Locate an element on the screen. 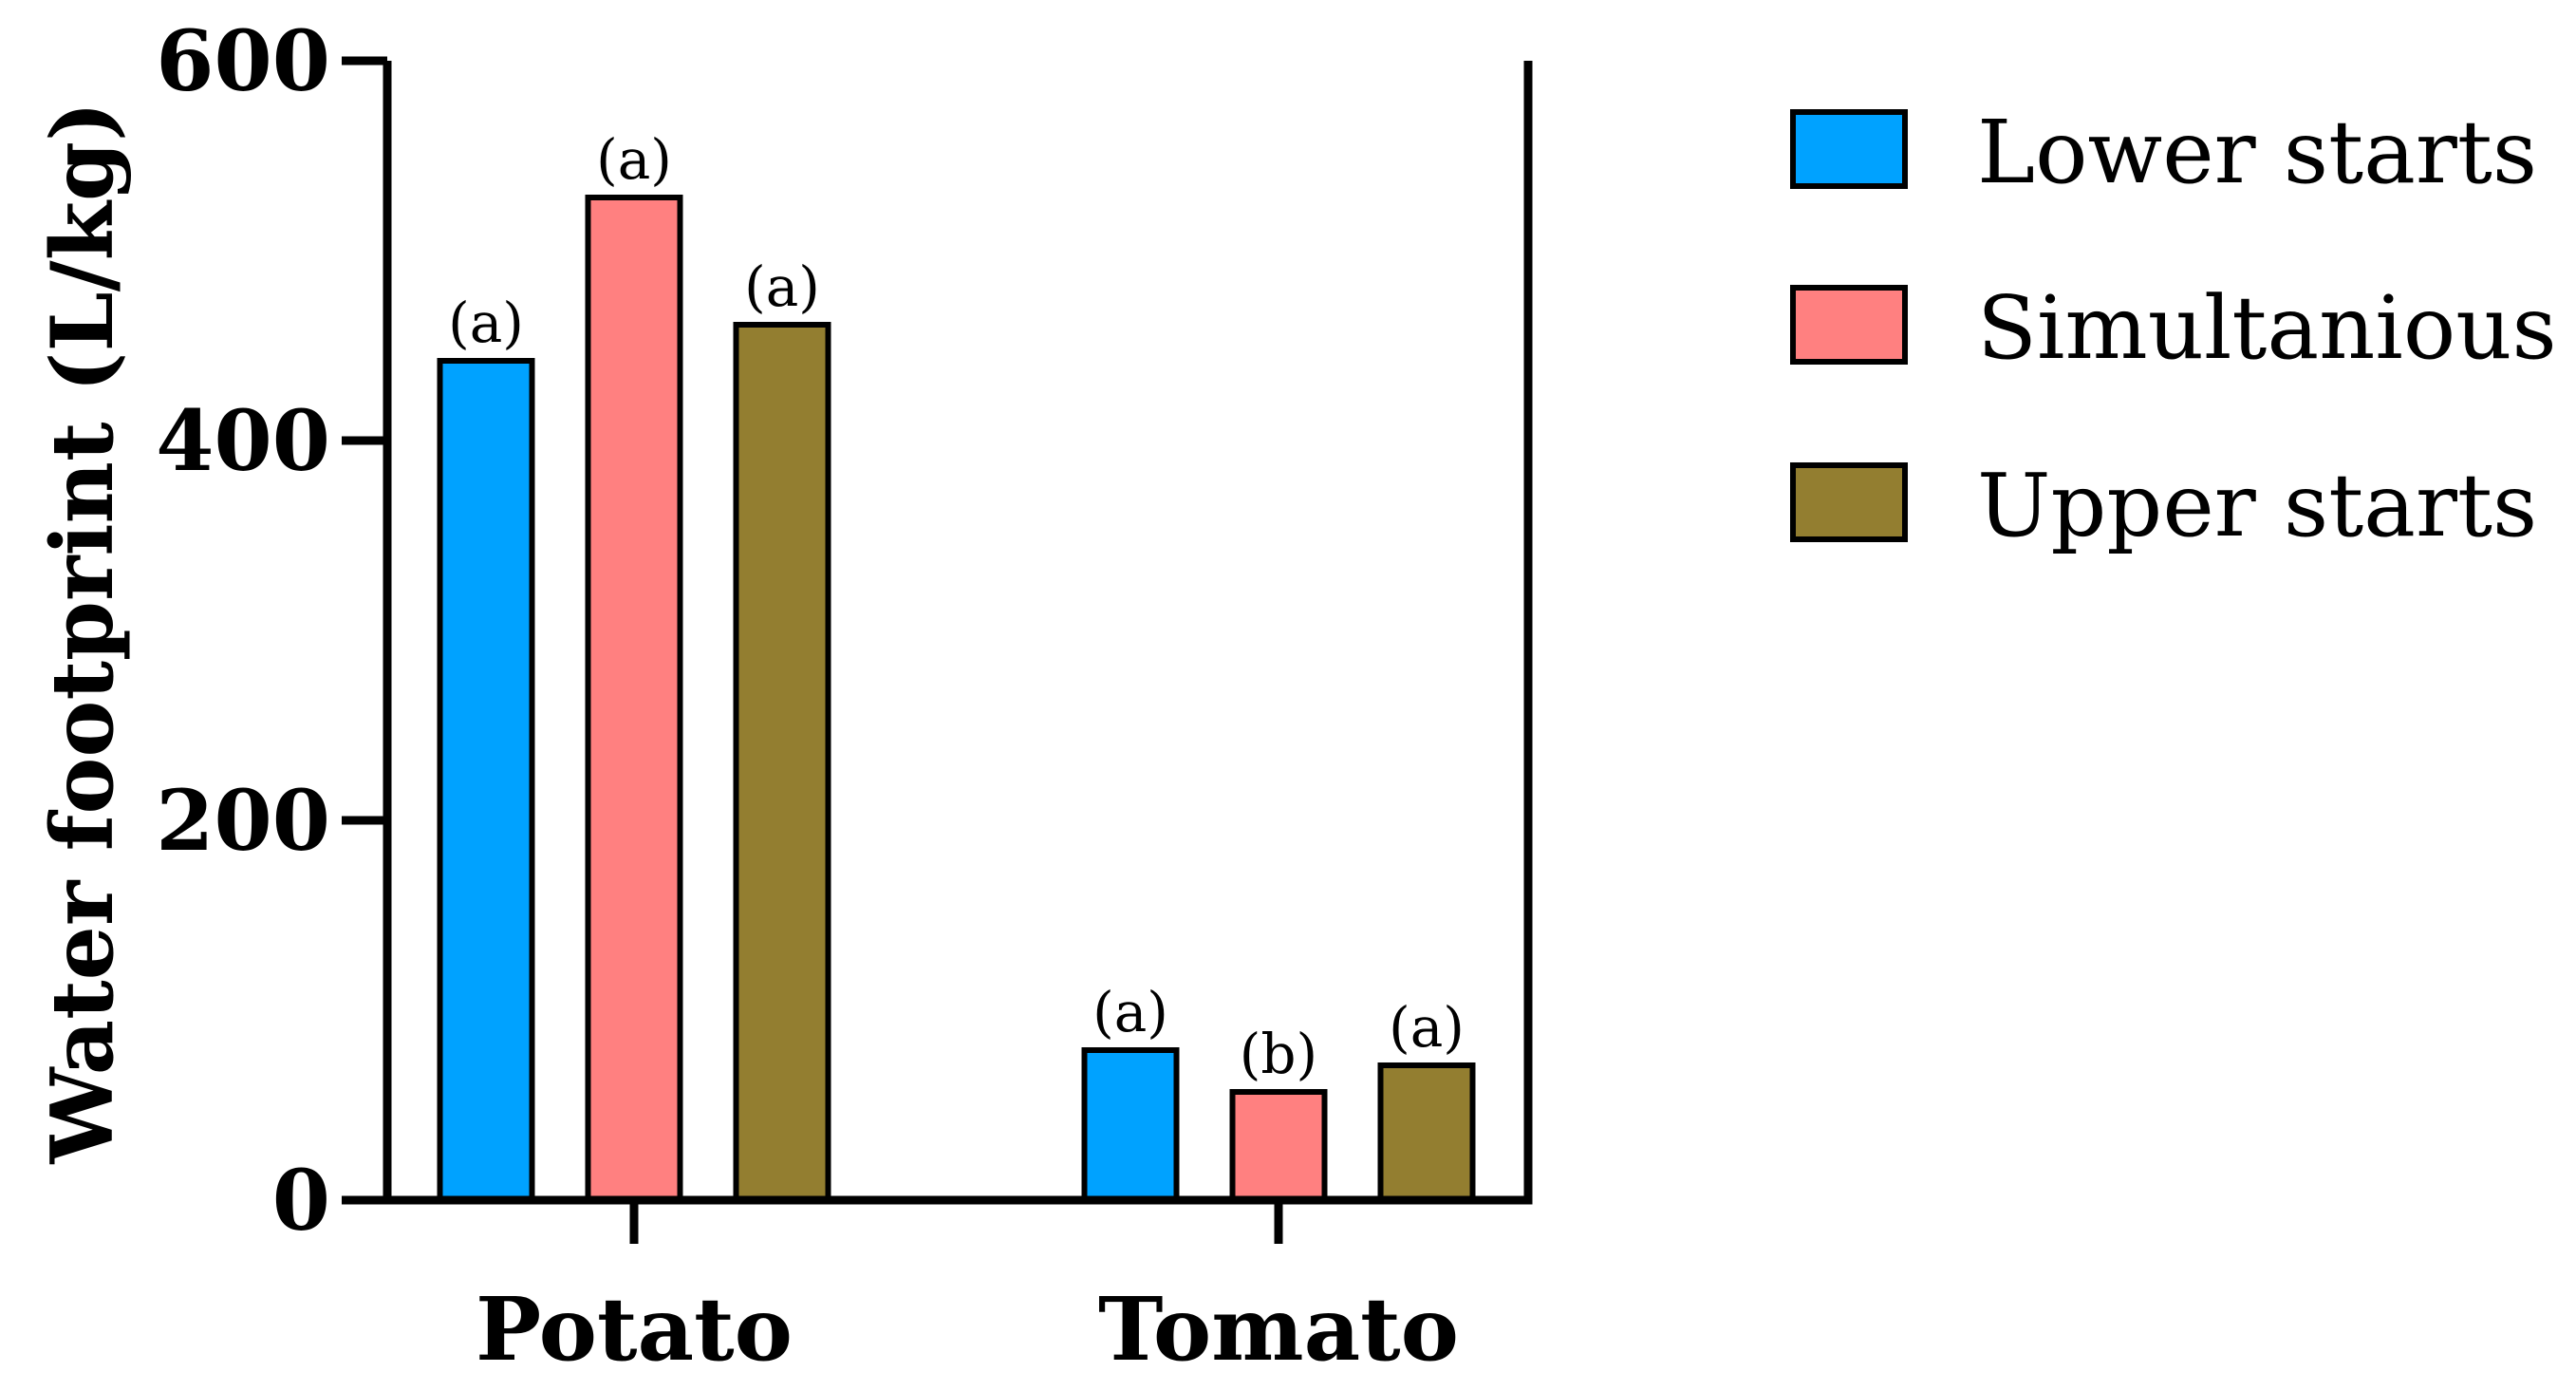 The image size is (2576, 1391). legend-item: Simultanious is located at coordinates (2173, 328).